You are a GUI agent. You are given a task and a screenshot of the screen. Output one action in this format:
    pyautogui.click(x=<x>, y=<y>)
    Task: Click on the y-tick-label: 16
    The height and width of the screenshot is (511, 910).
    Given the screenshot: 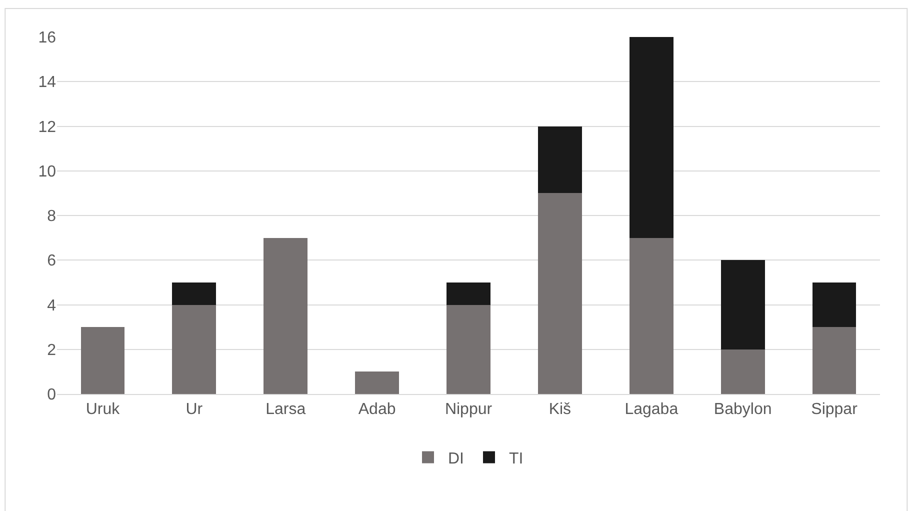 What is the action you would take?
    pyautogui.click(x=47, y=38)
    